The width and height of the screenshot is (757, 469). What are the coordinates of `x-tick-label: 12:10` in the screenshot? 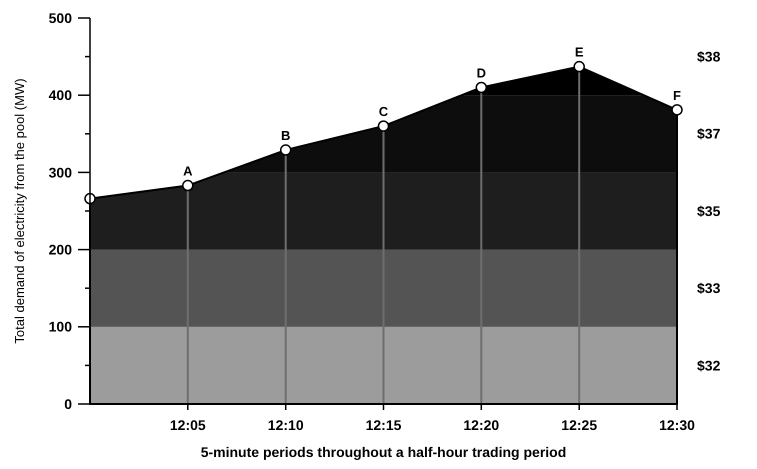 It's located at (286, 425).